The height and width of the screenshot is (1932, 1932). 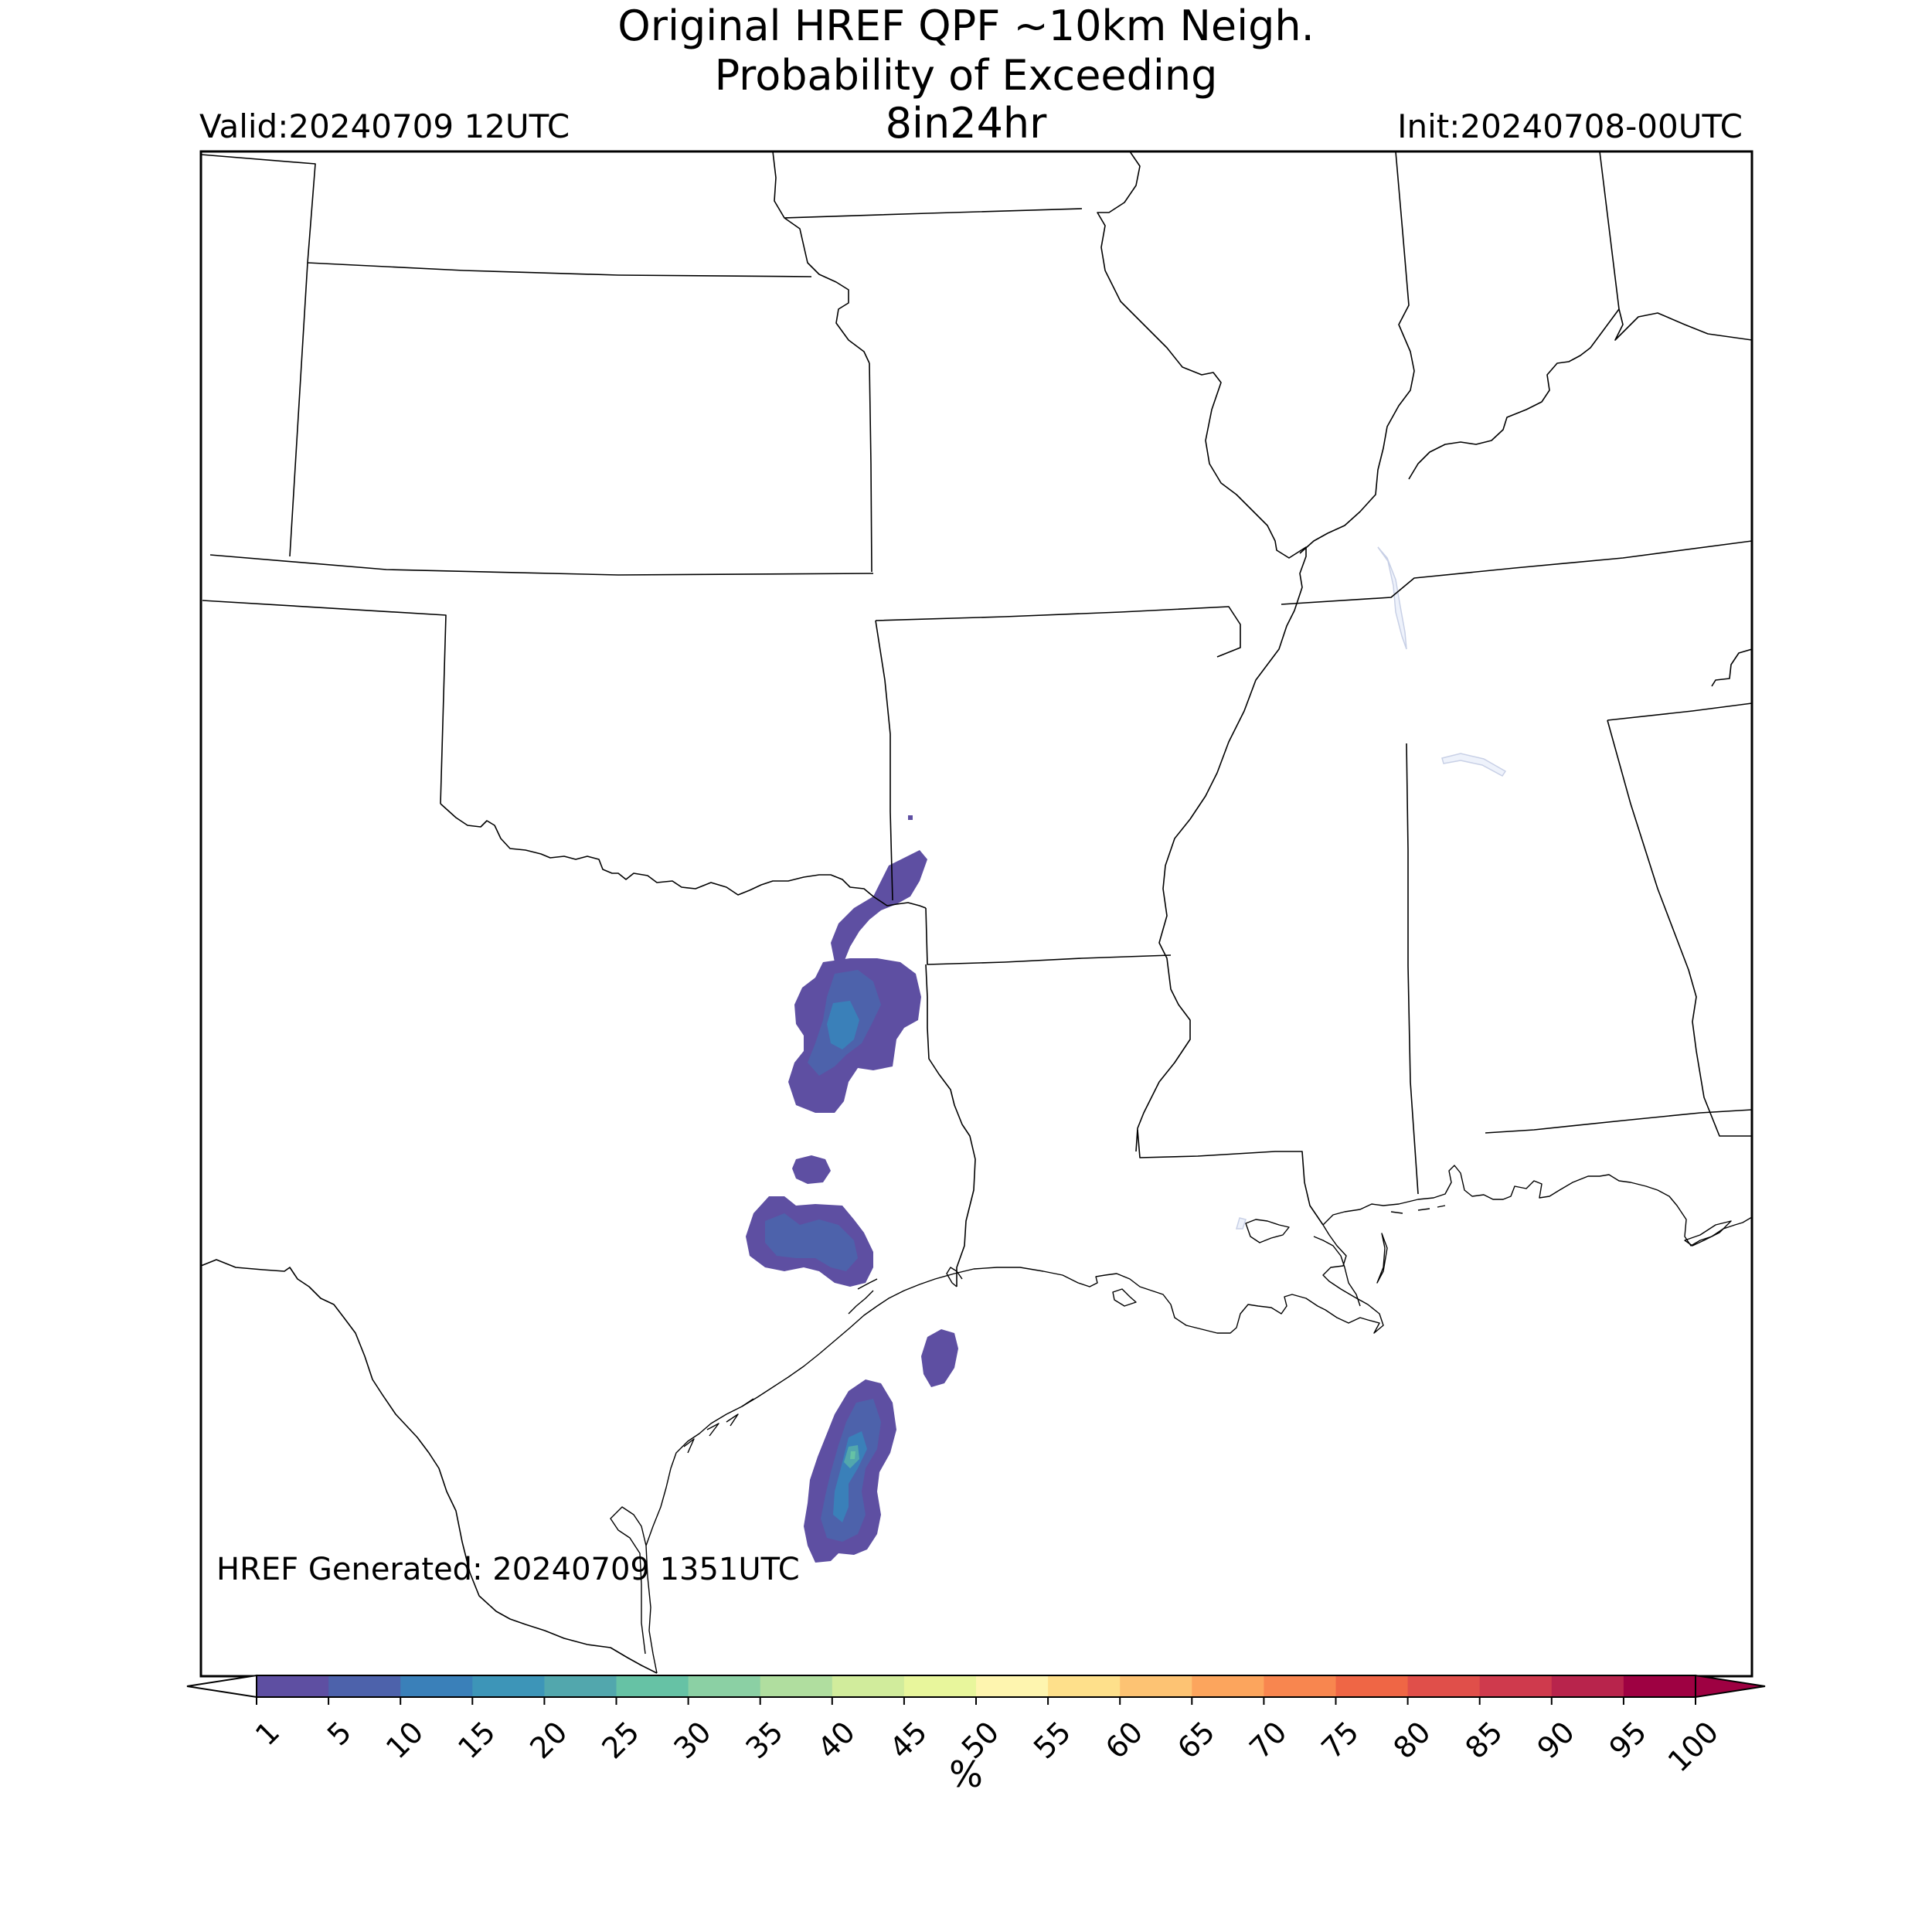 I want to click on valid-time-label: Valid:20240709 12UTC, so click(x=385, y=126).